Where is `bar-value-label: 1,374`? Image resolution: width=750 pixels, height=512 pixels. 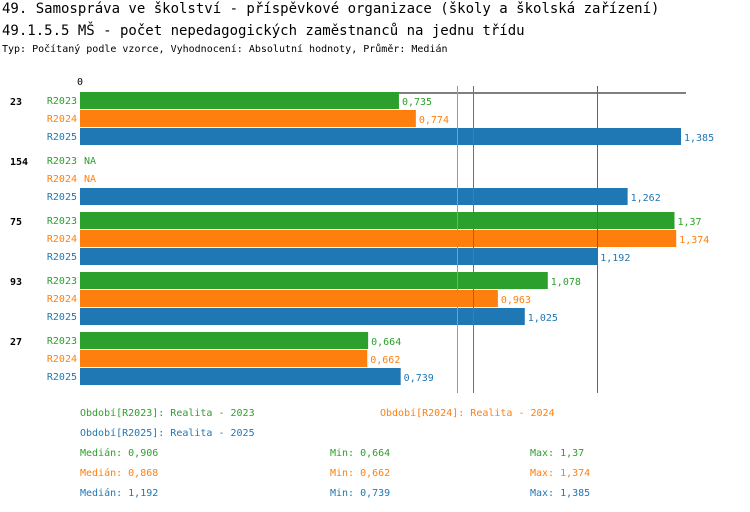
bar-value-label: 1,374 is located at coordinates (694, 240).